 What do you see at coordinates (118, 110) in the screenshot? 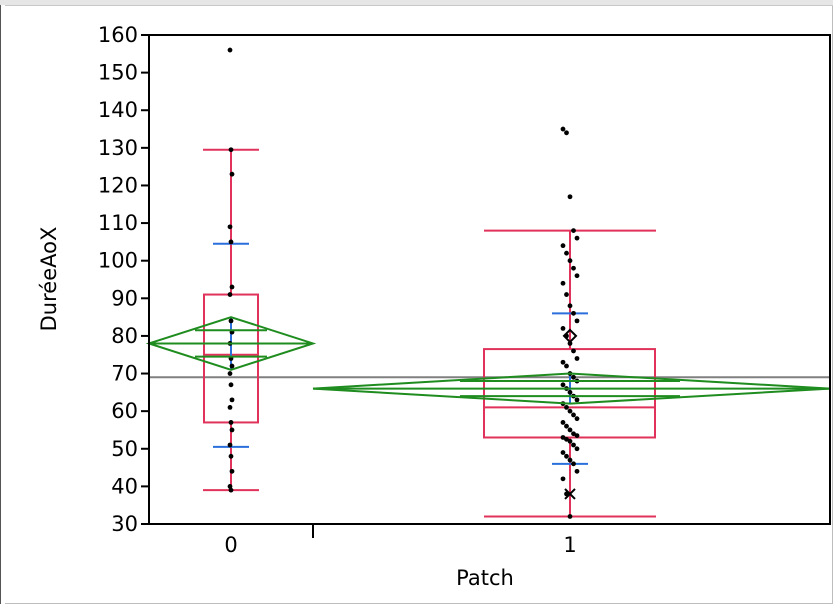
I see `y-tick-label: 140` at bounding box center [118, 110].